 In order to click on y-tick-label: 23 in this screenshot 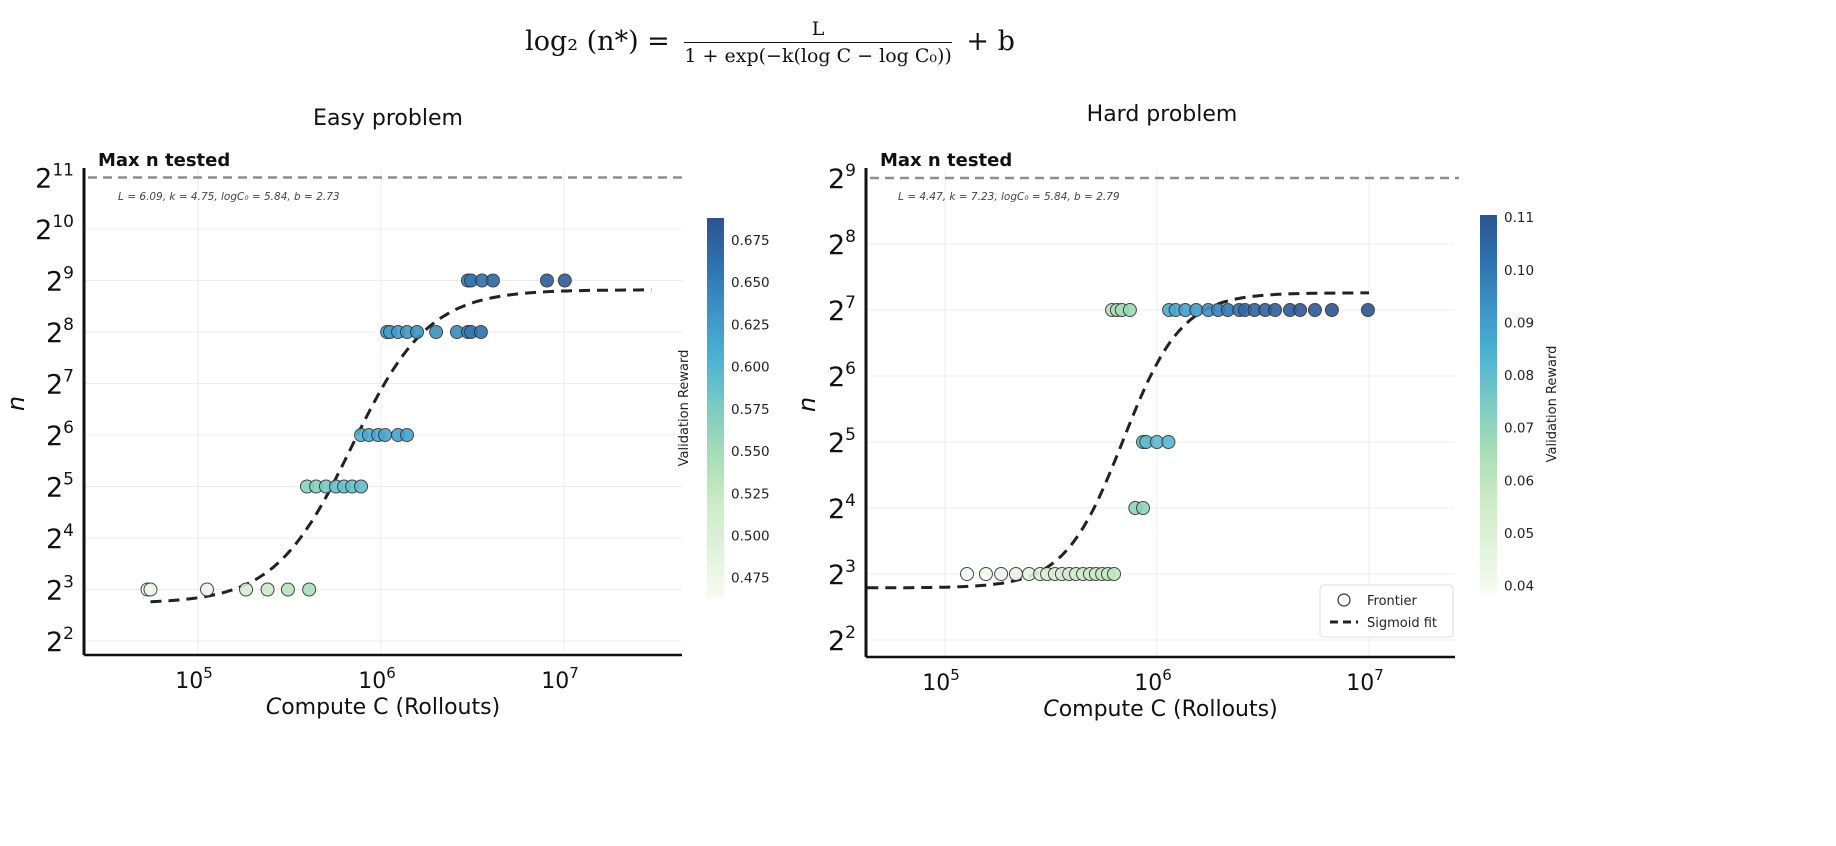, I will do `click(60, 590)`.